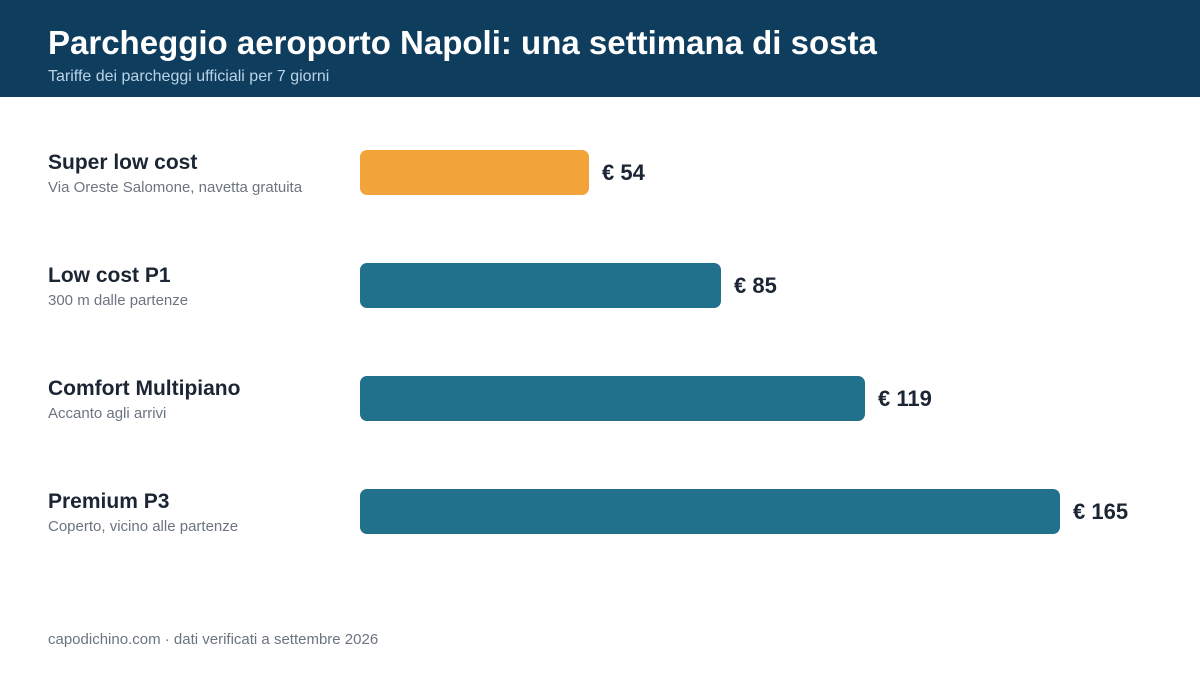 This screenshot has width=1200, height=675. I want to click on bar-value-label: € 119, so click(905, 398).